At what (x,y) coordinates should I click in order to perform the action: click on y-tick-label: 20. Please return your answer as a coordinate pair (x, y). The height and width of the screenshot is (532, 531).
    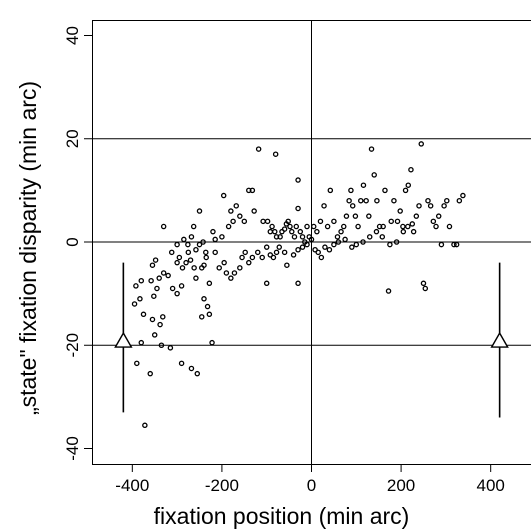
    Looking at the image, I should click on (72, 138).